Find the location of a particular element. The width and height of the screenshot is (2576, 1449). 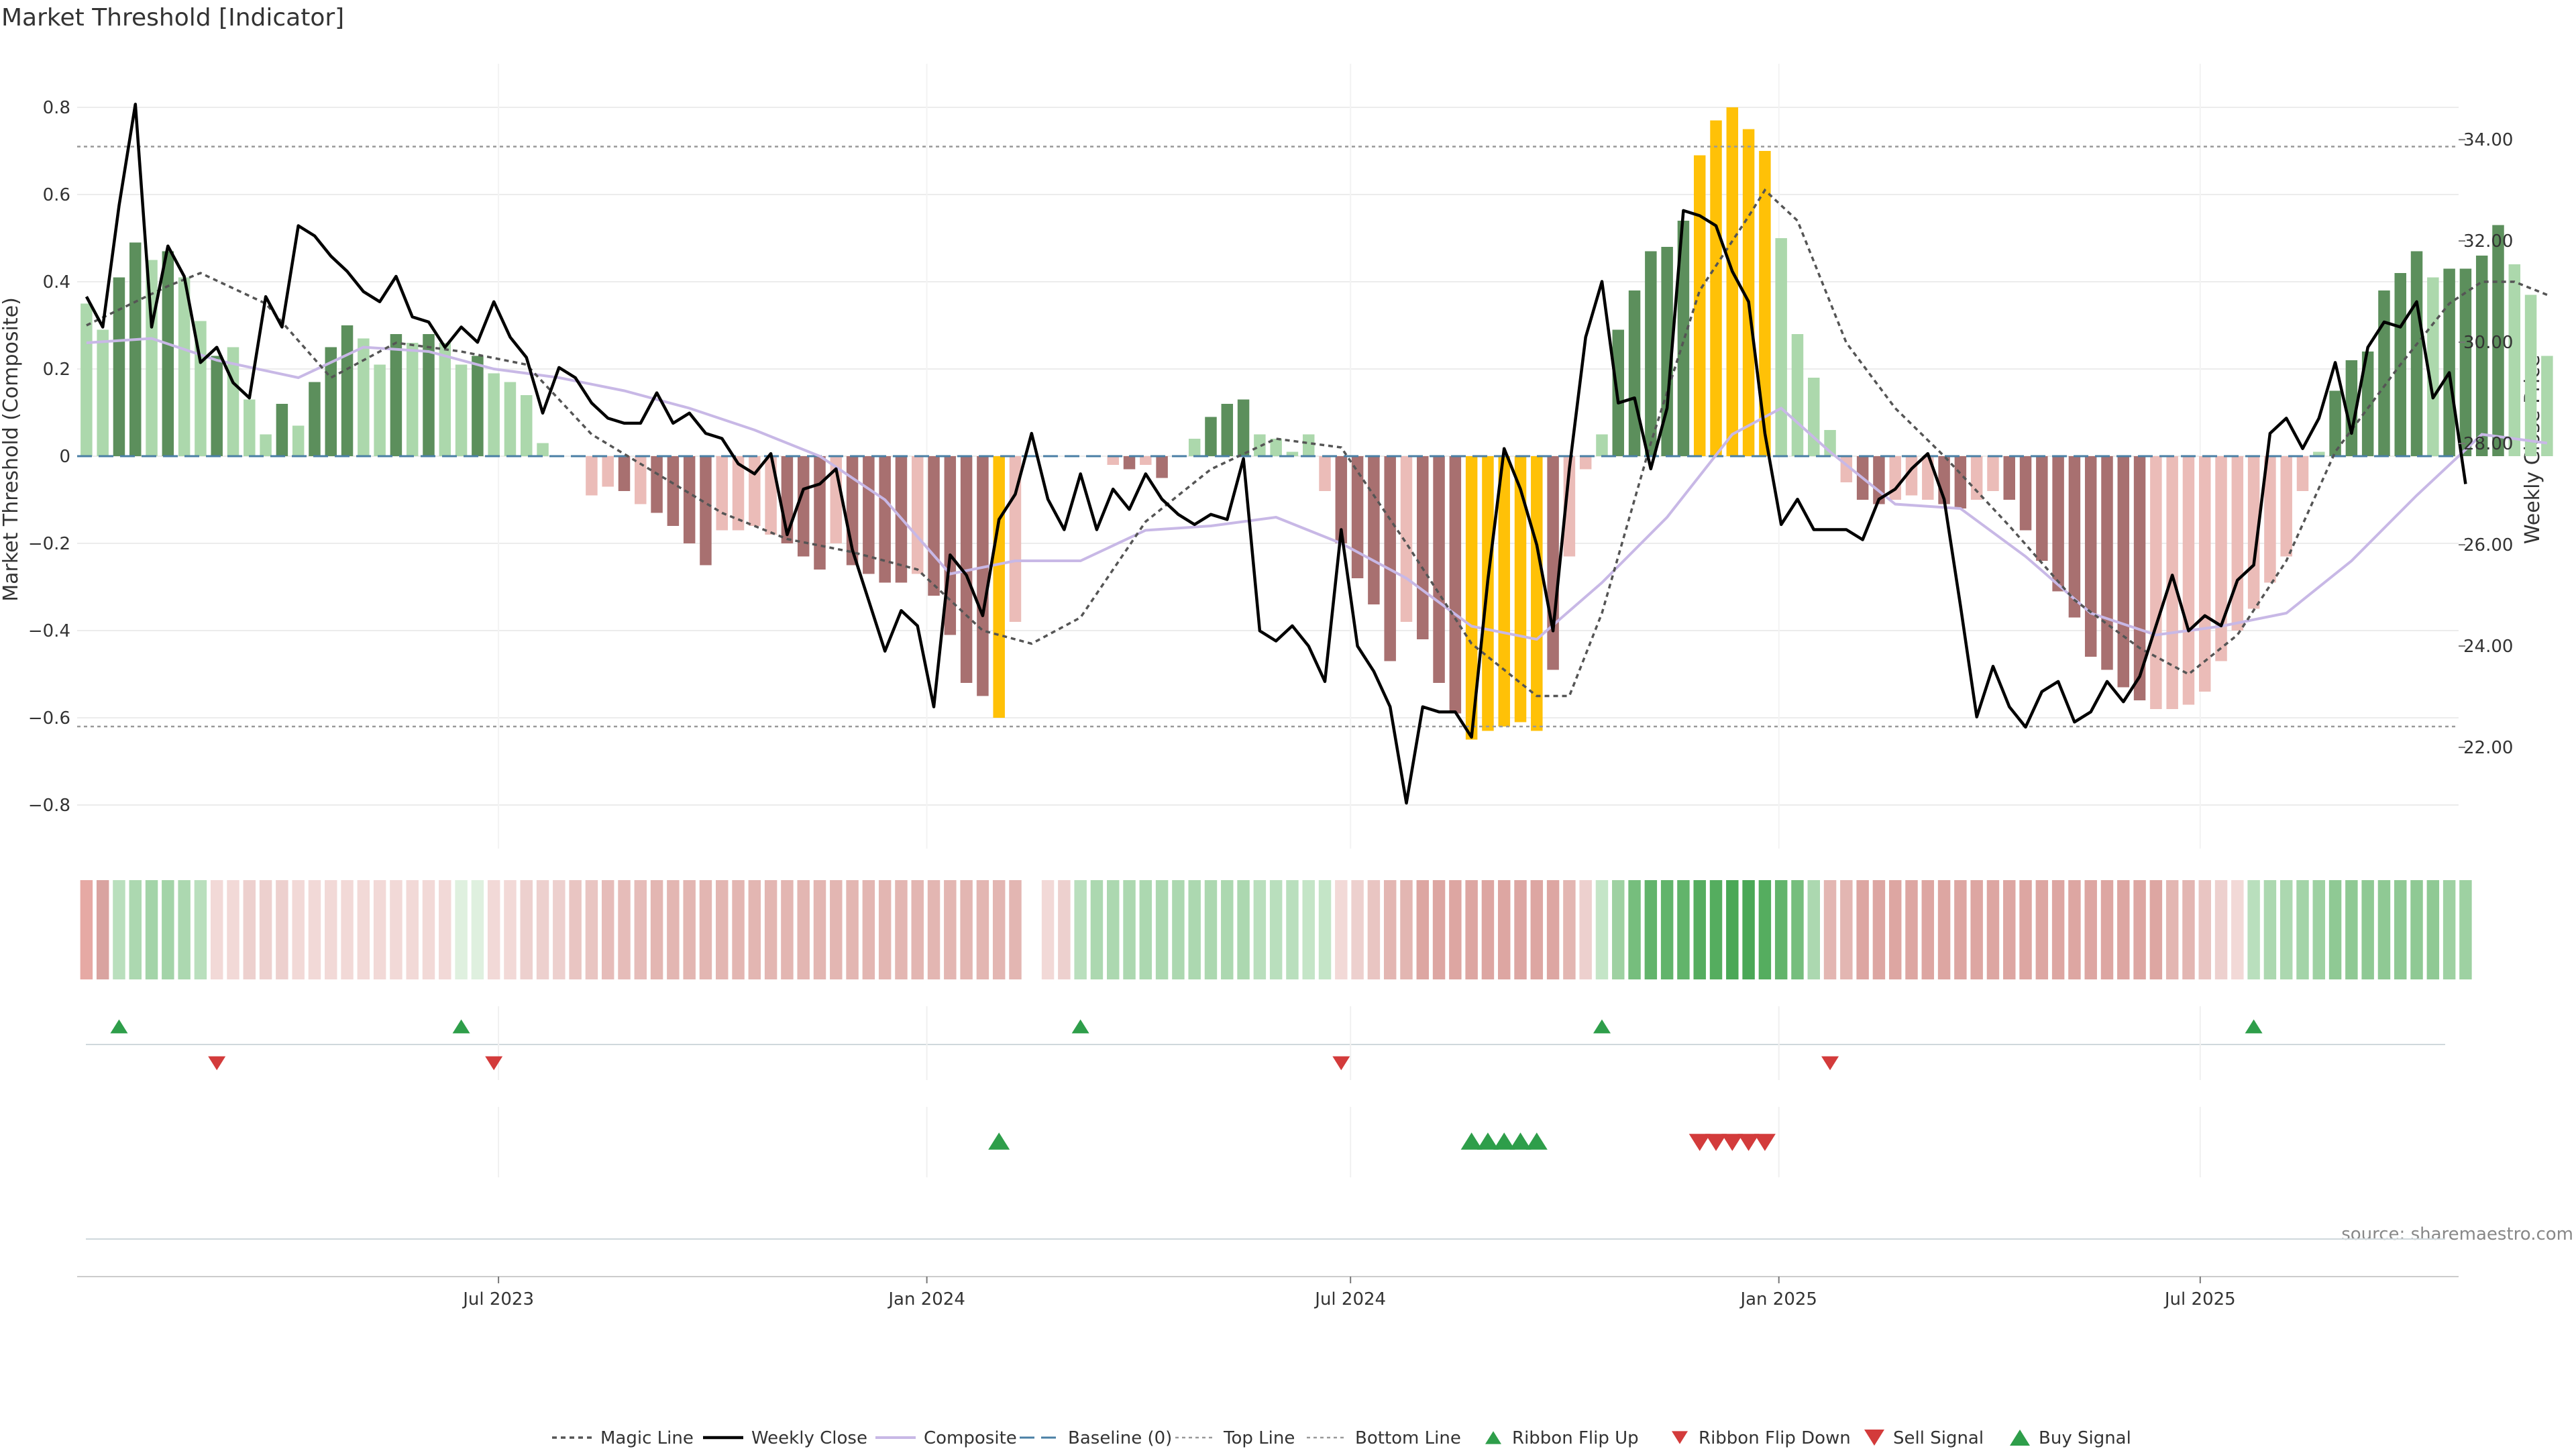

y-tick-label: −0.4 is located at coordinates (49, 631).